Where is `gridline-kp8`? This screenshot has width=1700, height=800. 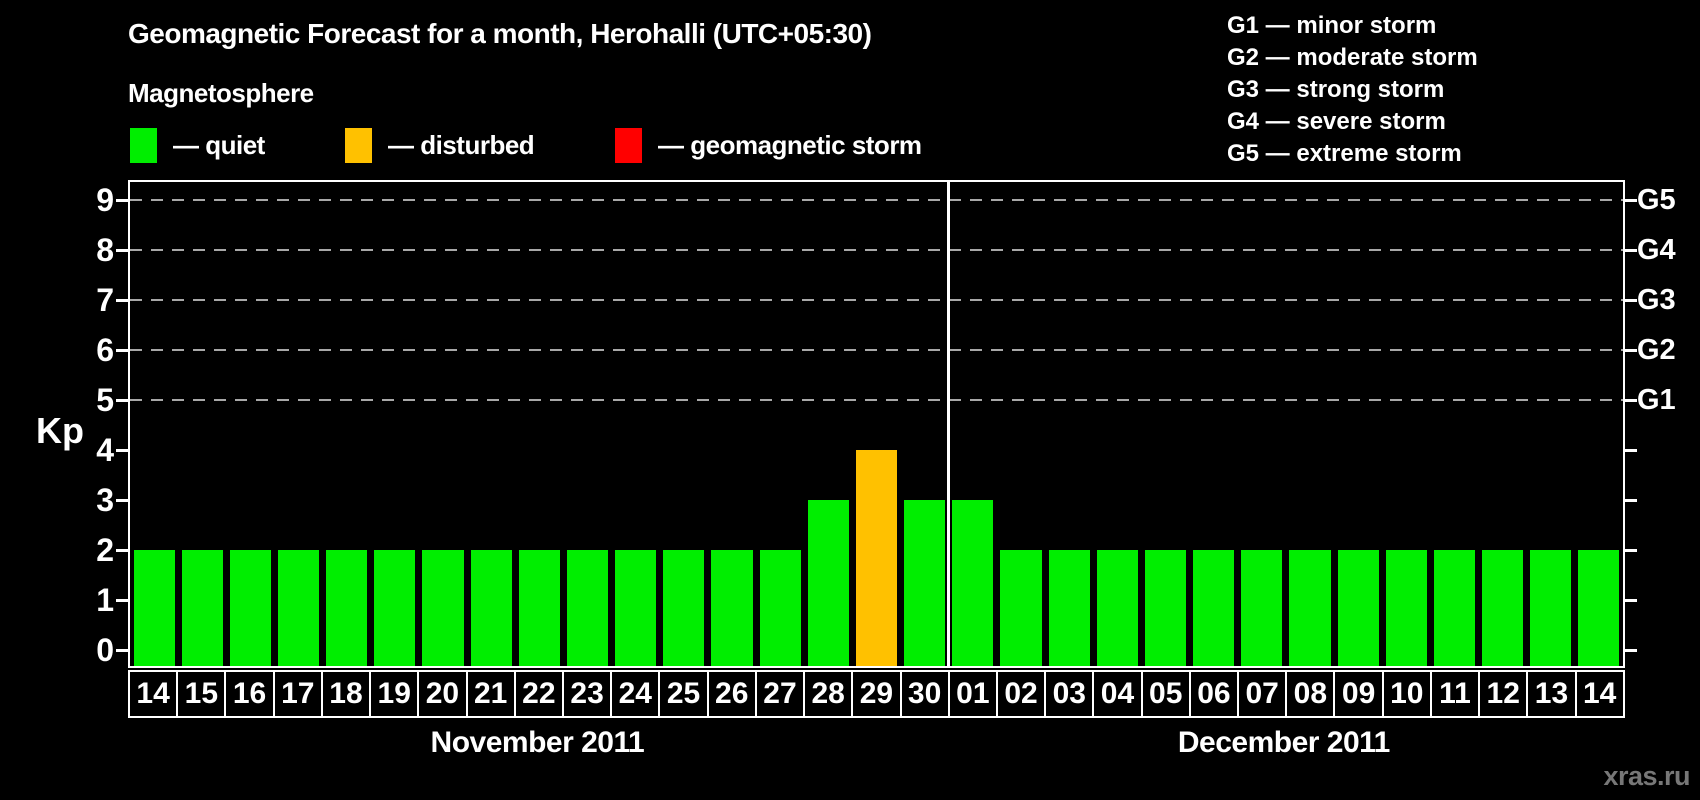
gridline-kp8 is located at coordinates (876, 250).